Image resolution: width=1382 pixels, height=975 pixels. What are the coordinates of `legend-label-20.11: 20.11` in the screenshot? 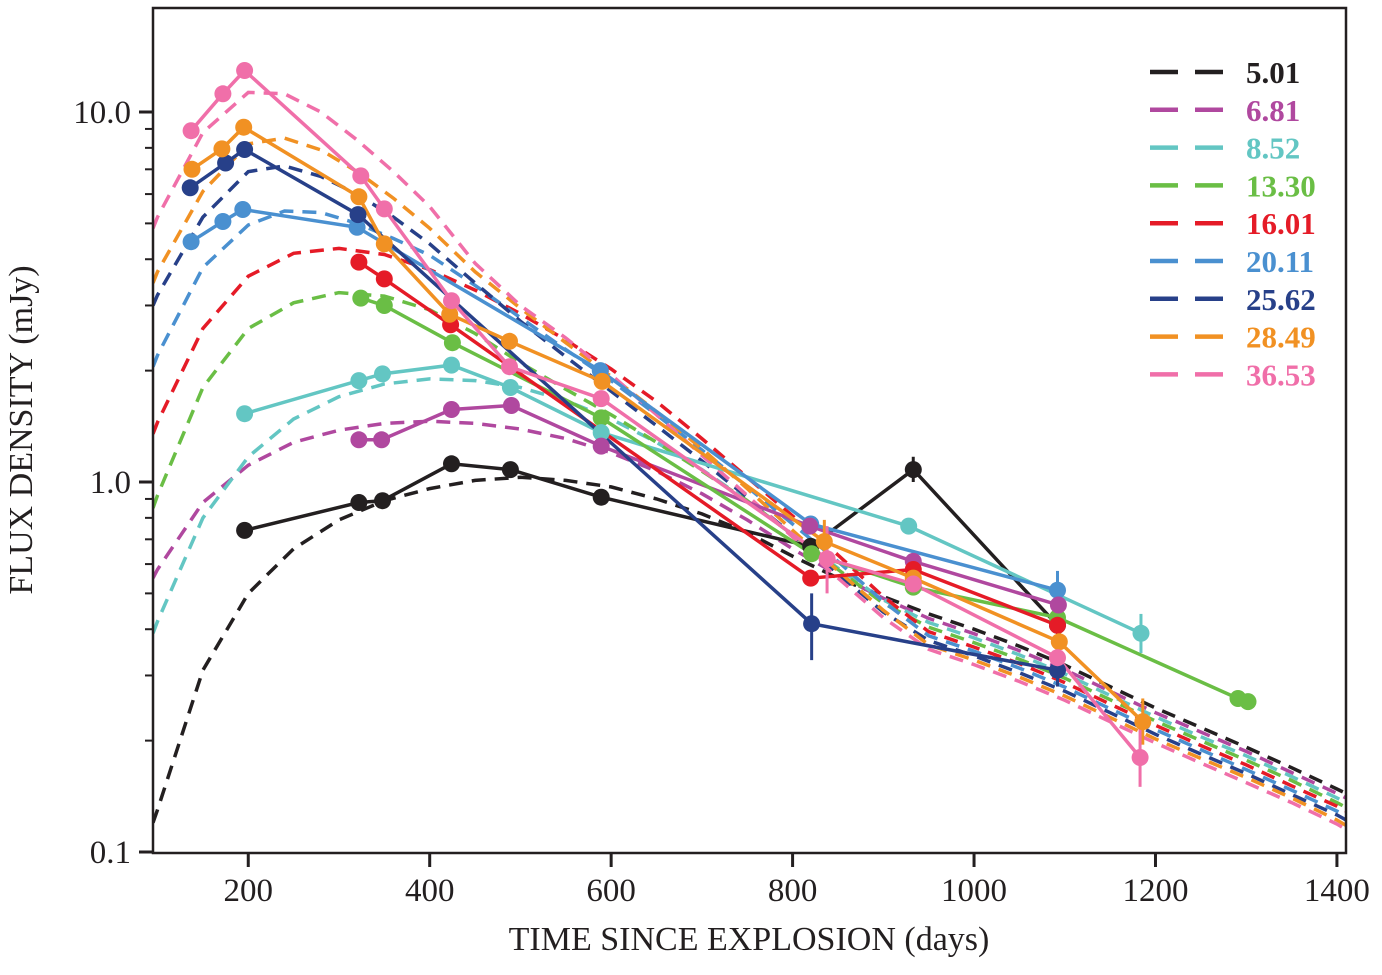 It's located at (1280, 261).